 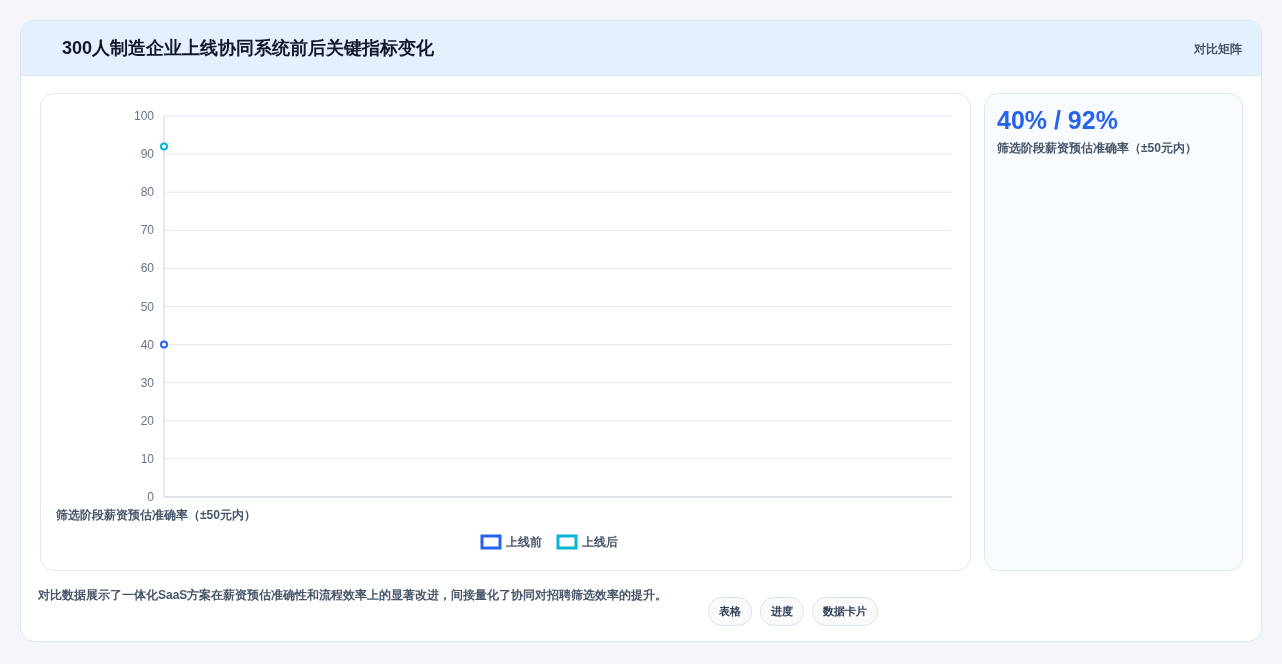 I want to click on text: 40% / 92%, so click(x=1057, y=120).